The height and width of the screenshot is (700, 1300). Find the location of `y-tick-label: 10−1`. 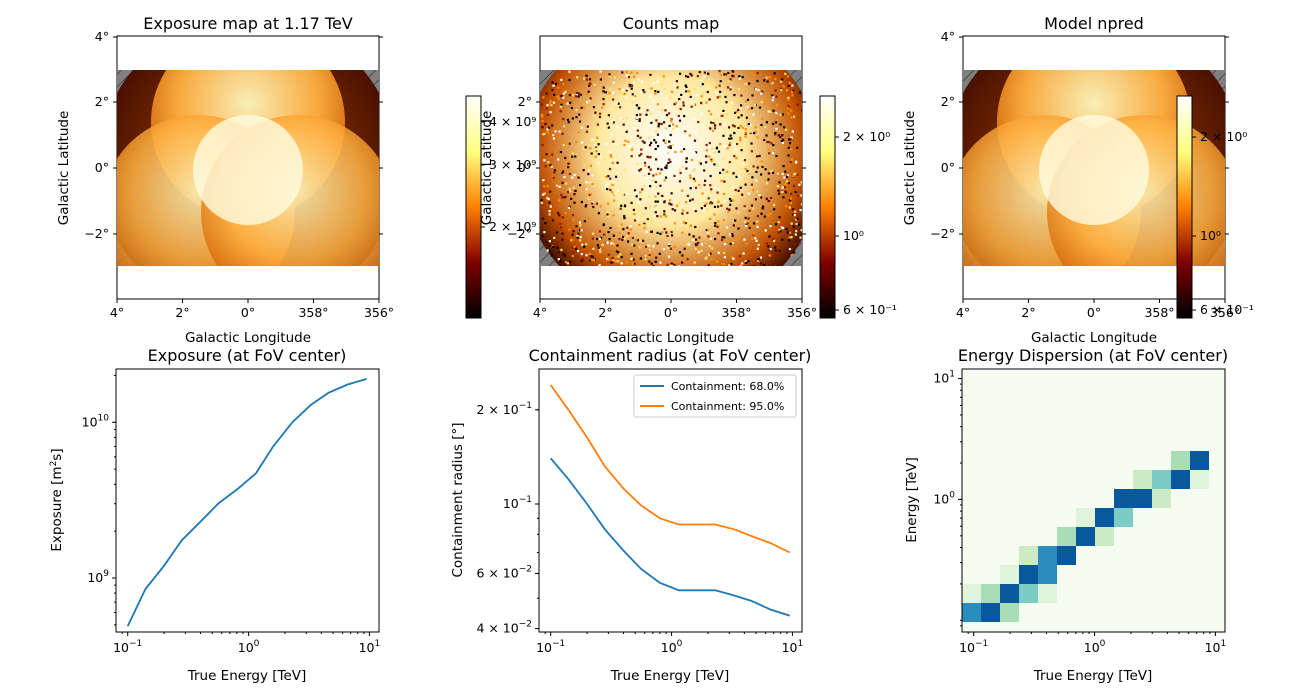

y-tick-label: 10−1 is located at coordinates (517, 503).